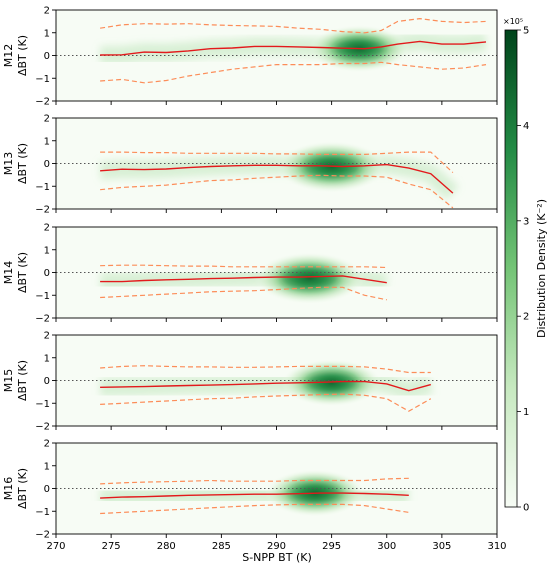 This screenshot has width=550, height=569. What do you see at coordinates (526, 126) in the screenshot?
I see `colorbar-tick-label: 4` at bounding box center [526, 126].